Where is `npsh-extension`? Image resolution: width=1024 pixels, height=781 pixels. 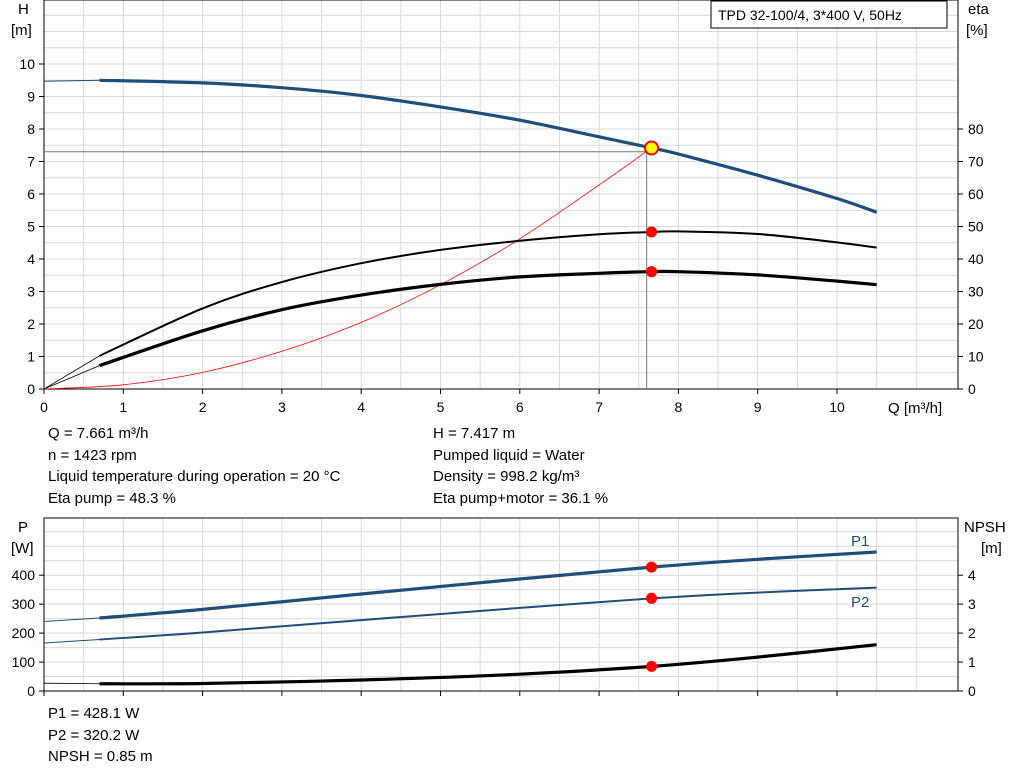 npsh-extension is located at coordinates (71, 683).